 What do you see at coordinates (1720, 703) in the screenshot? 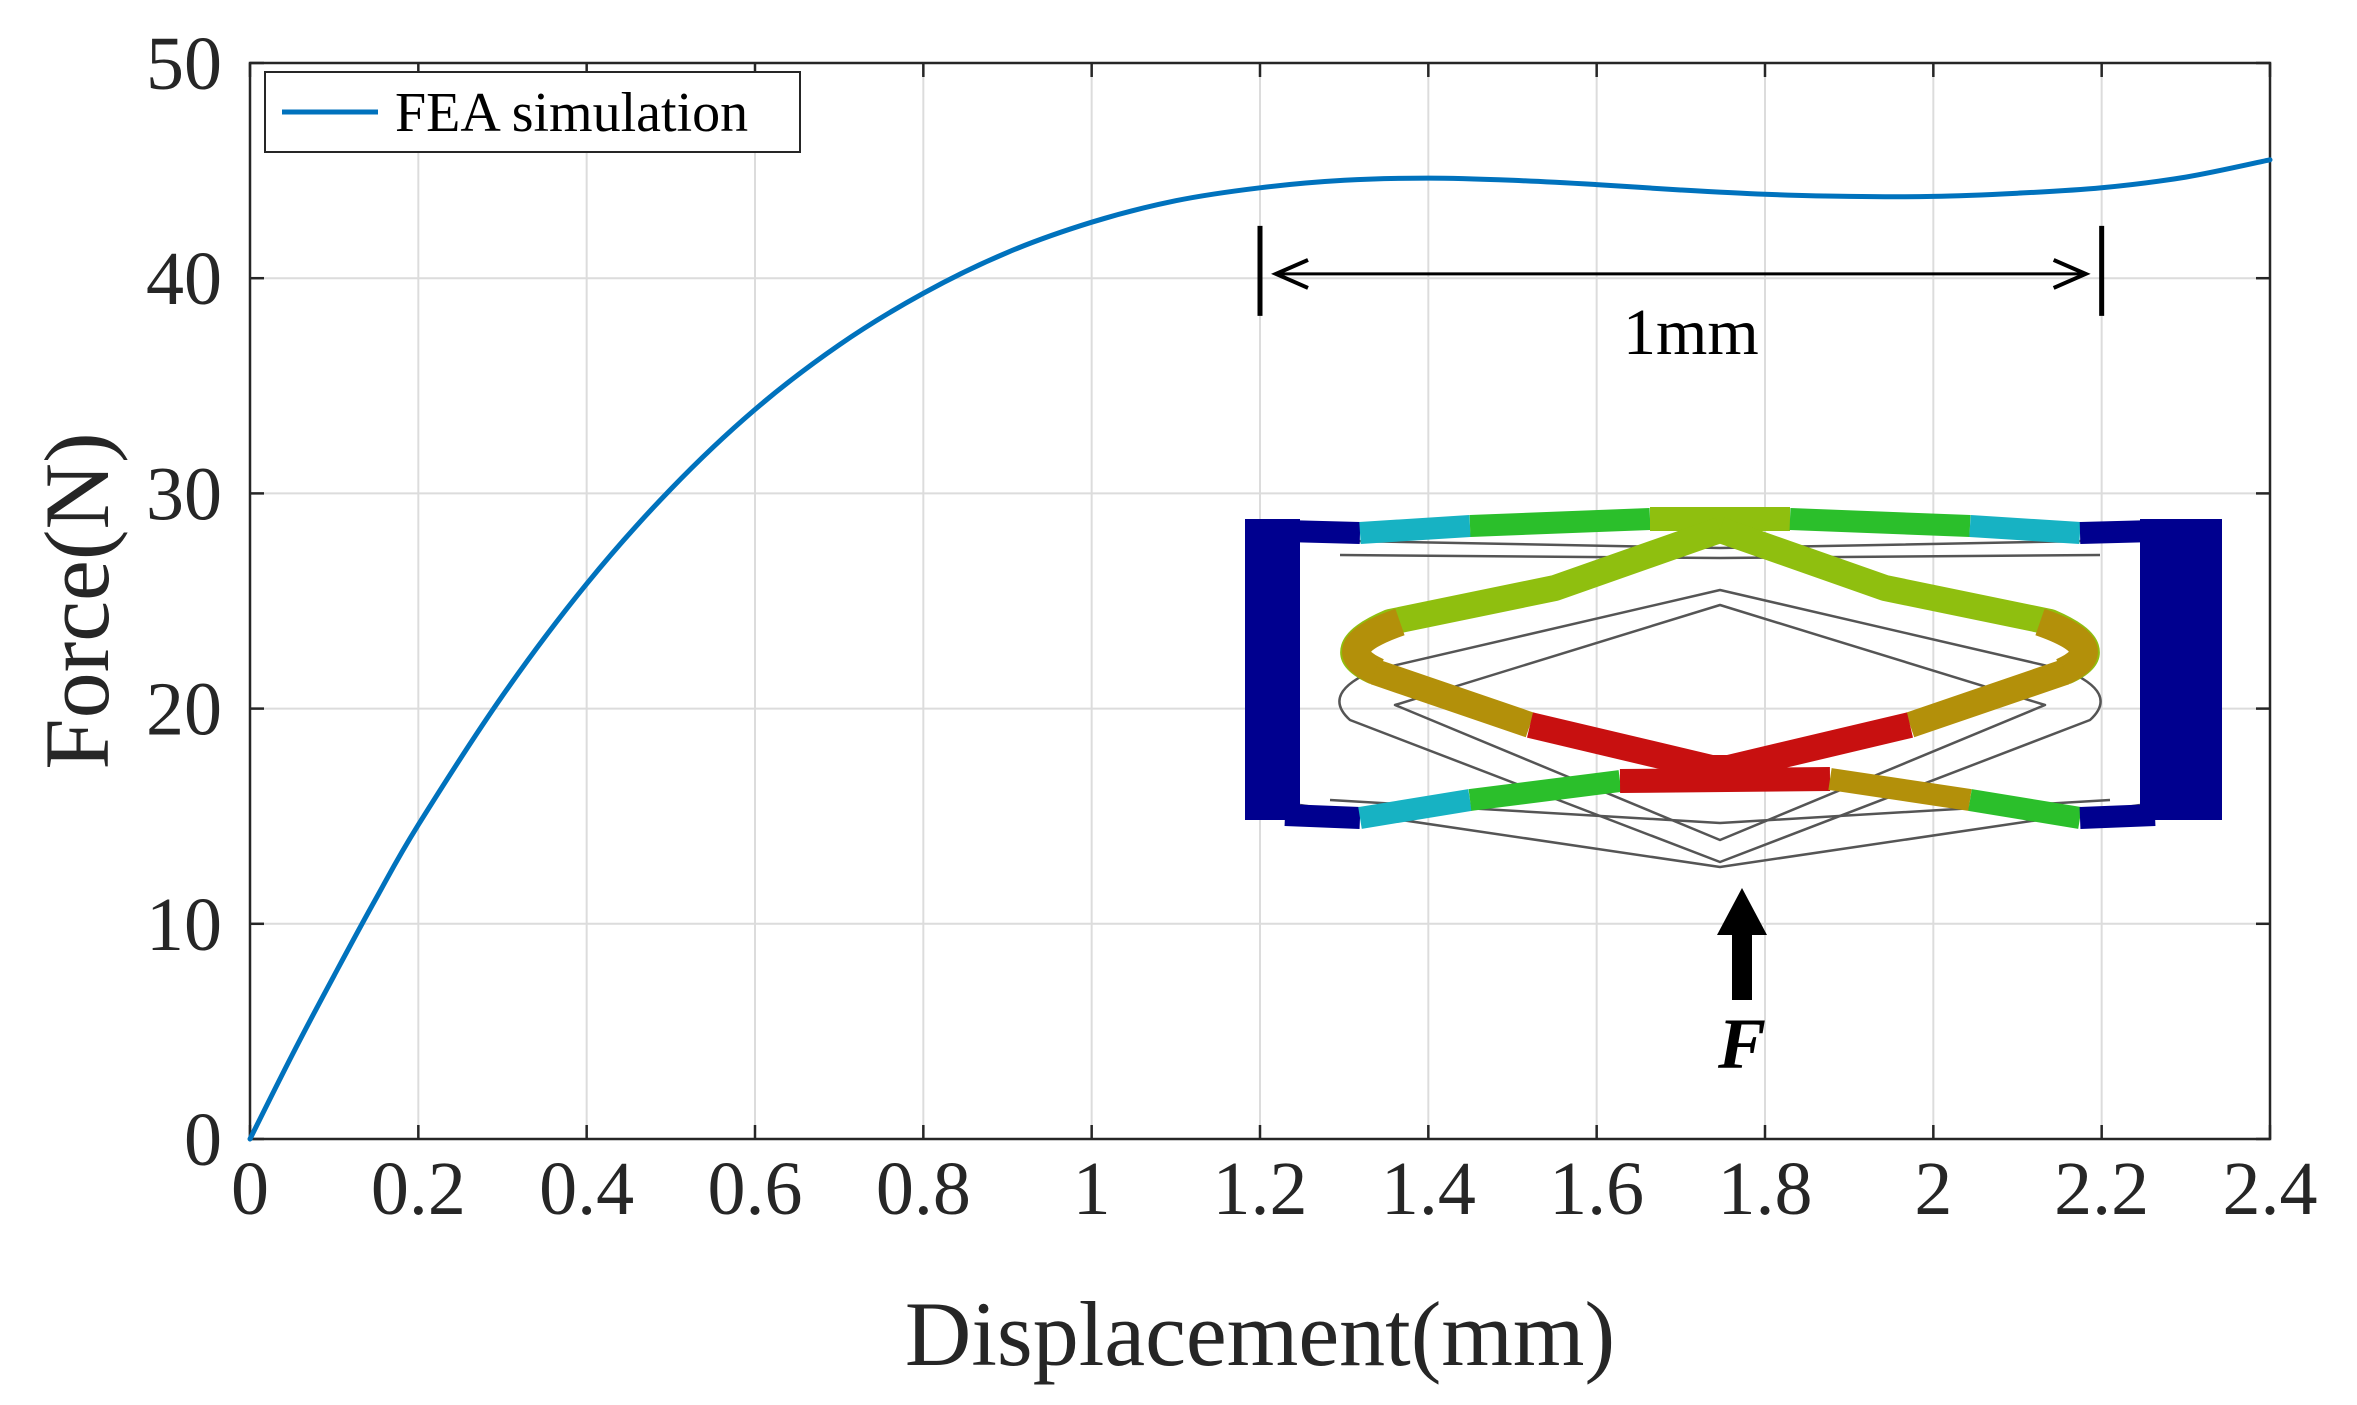
I see `undeformed-outline` at bounding box center [1720, 703].